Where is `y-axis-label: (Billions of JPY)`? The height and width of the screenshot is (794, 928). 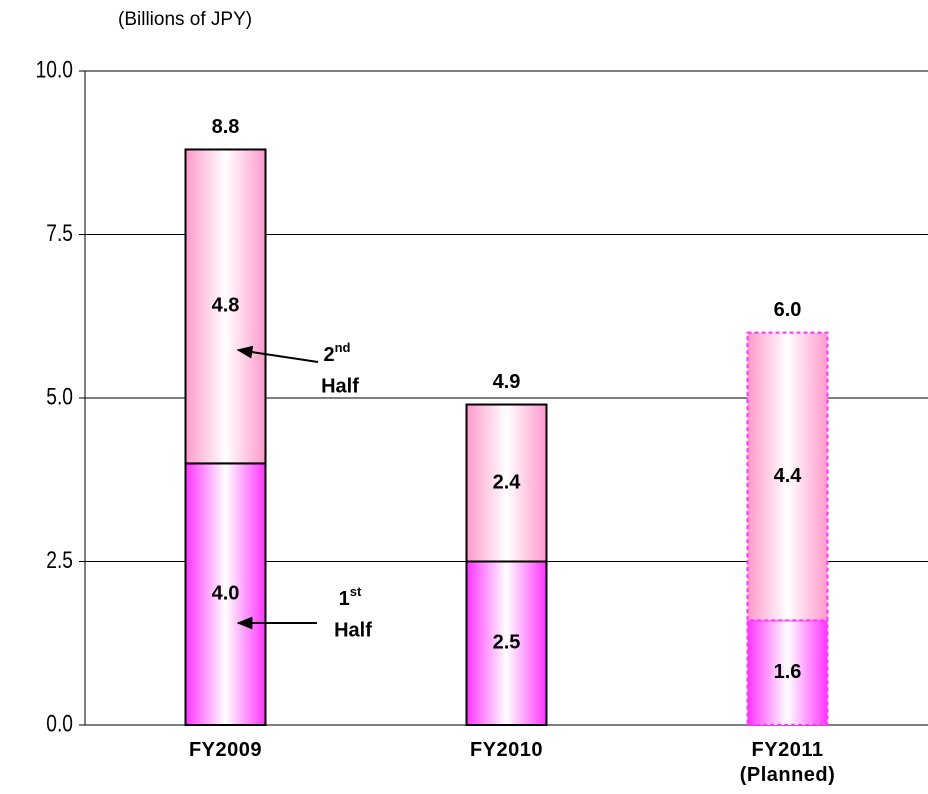
y-axis-label: (Billions of JPY) is located at coordinates (185, 19).